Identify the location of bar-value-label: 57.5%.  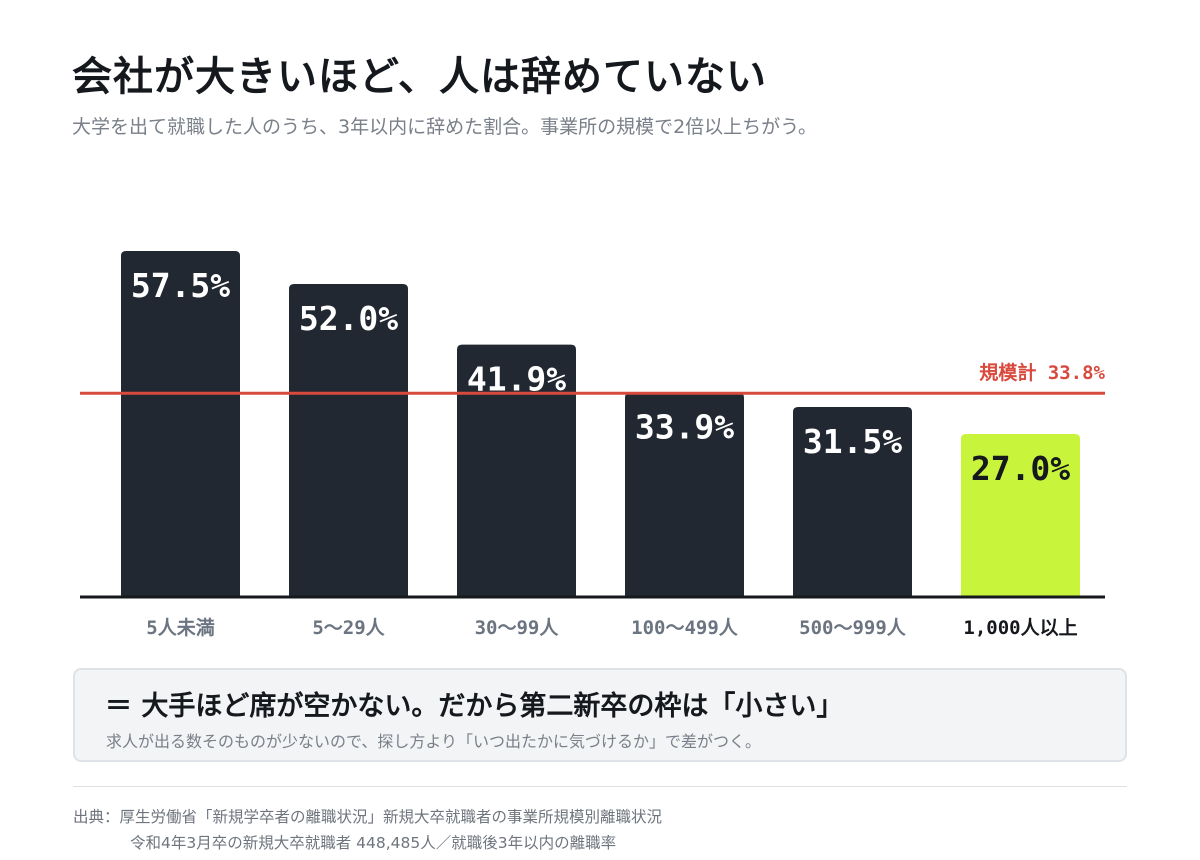
(180, 285).